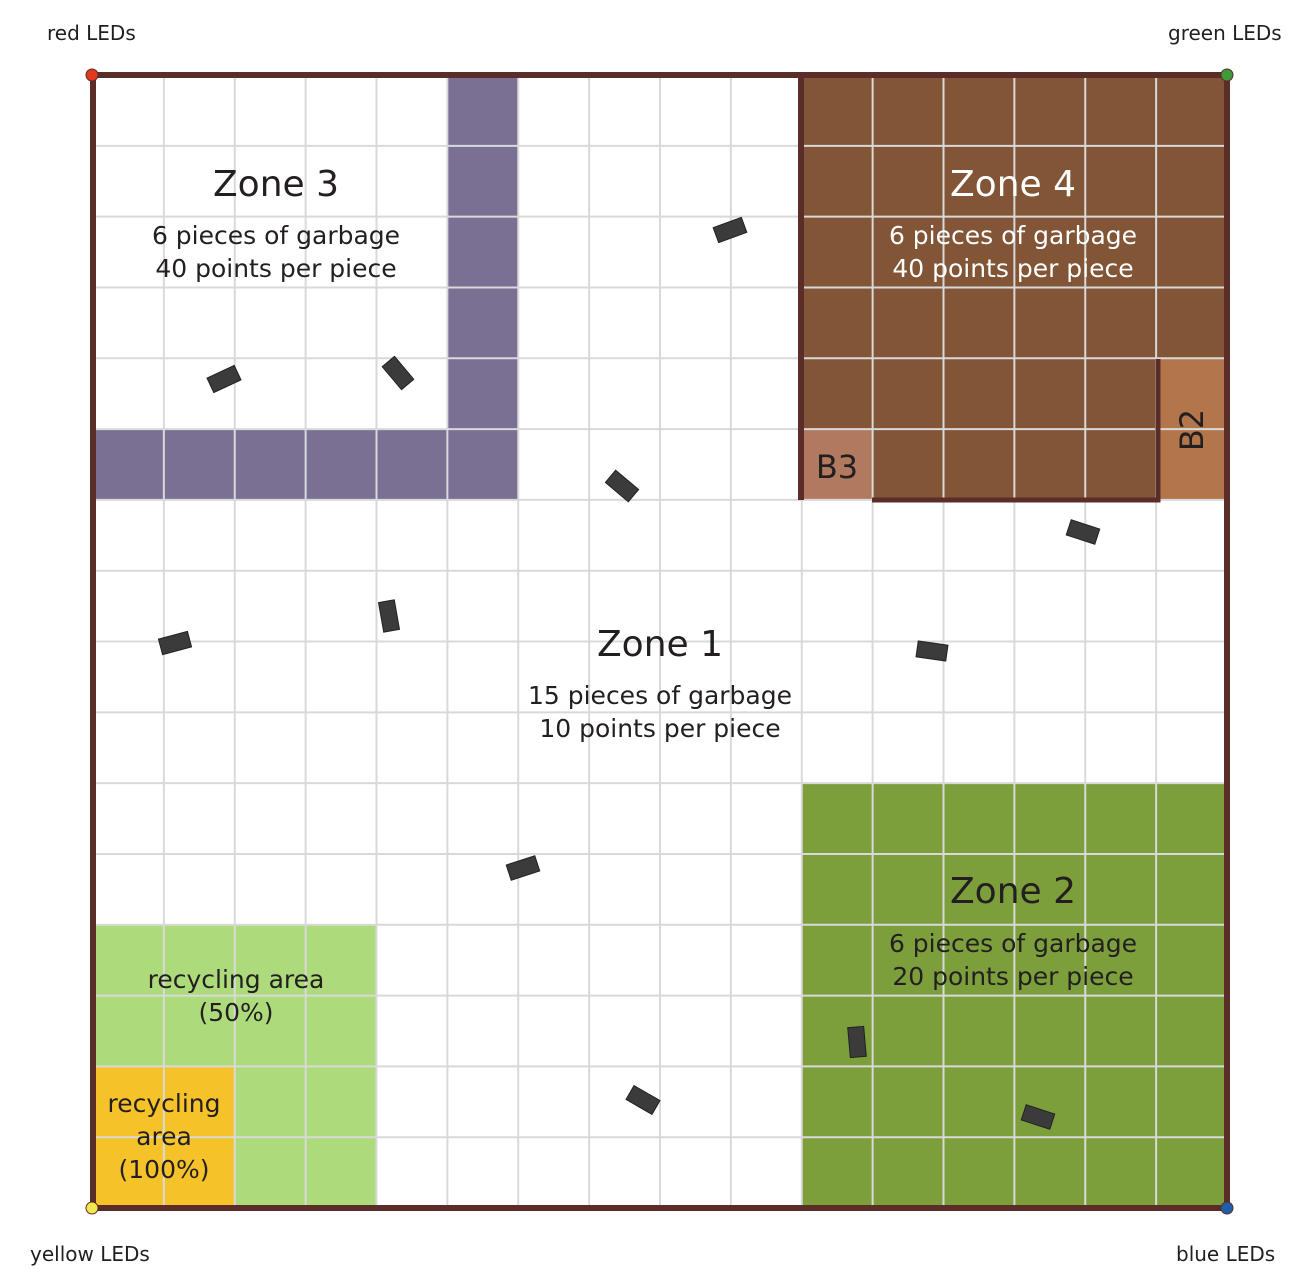 The image size is (1310, 1274). I want to click on box-b2-label: B2, so click(1192, 430).